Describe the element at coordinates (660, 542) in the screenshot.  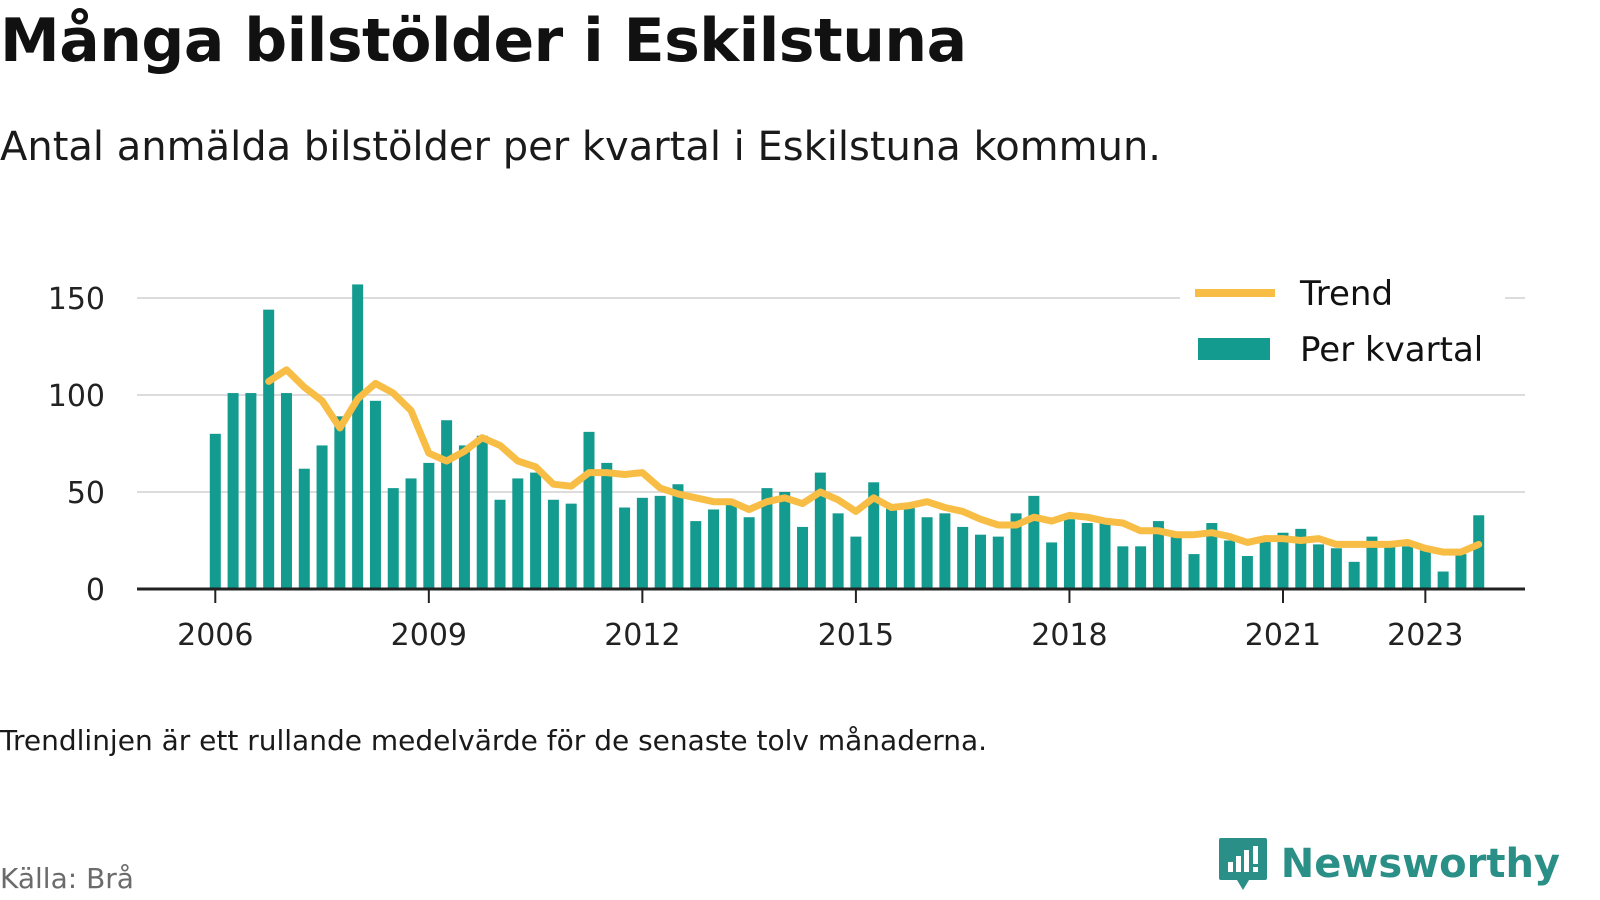
I see `bar-2012-q2` at that location.